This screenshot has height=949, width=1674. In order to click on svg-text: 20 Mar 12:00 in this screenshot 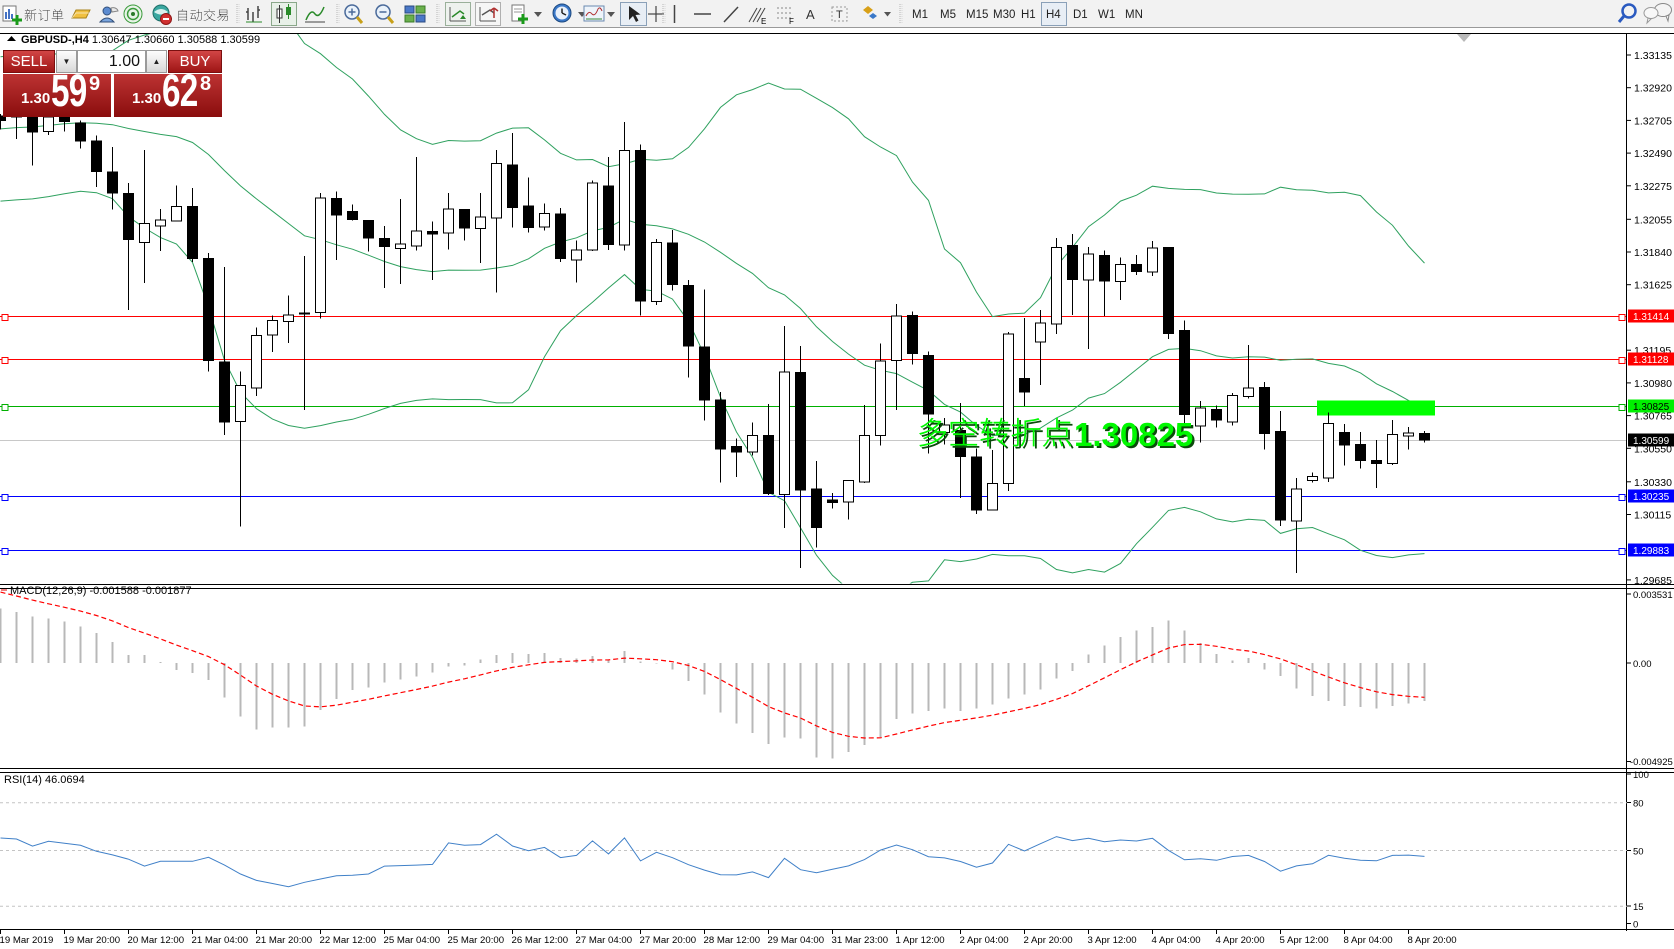, I will do `click(156, 940)`.